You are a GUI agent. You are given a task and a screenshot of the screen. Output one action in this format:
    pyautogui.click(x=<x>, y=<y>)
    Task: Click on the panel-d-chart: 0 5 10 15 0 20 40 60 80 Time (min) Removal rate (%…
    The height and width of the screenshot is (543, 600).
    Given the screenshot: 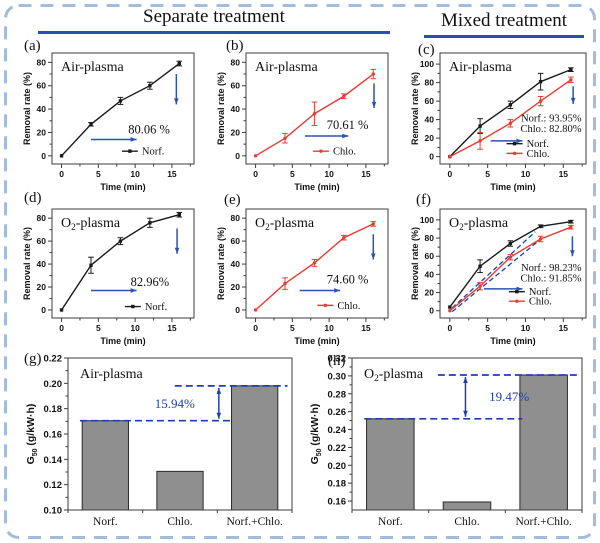 What is the action you would take?
    pyautogui.click(x=111, y=271)
    